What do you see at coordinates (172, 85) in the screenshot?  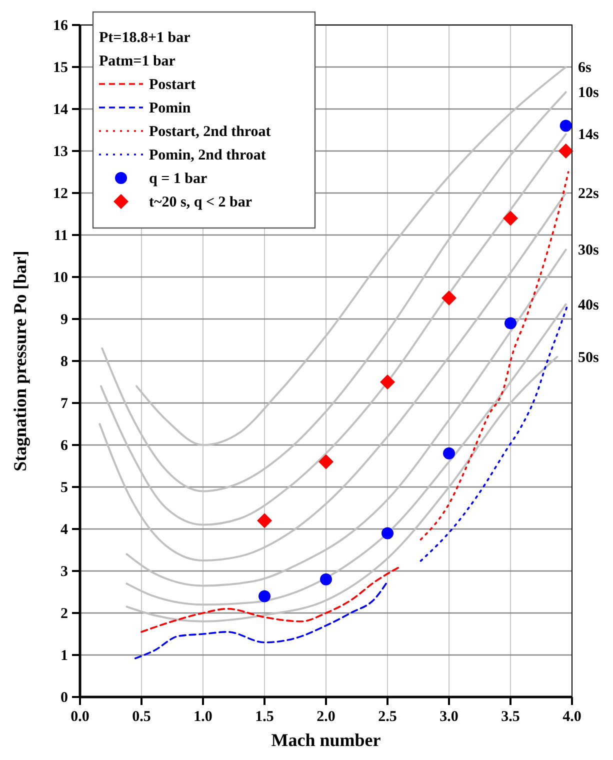 I see `legend-label: Postart` at bounding box center [172, 85].